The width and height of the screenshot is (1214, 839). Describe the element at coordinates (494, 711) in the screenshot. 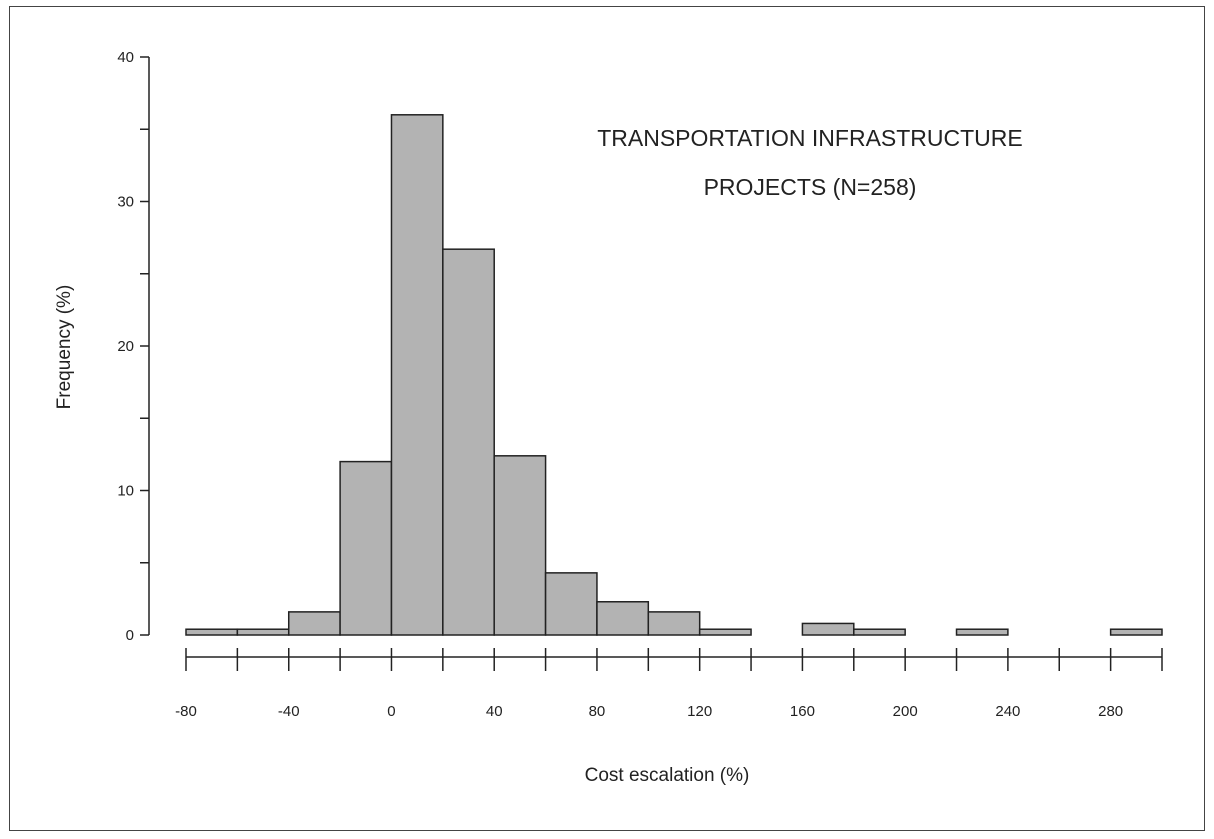

I see `x-tick-label: 40` at that location.